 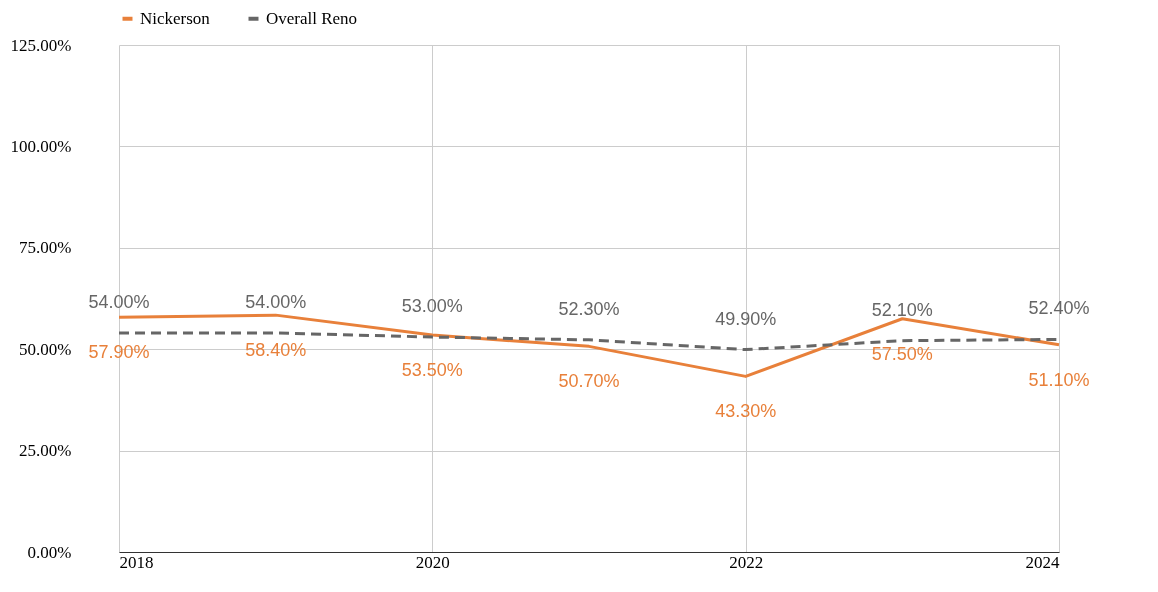 What do you see at coordinates (746, 318) in the screenshot?
I see `data-label: 49.90%` at bounding box center [746, 318].